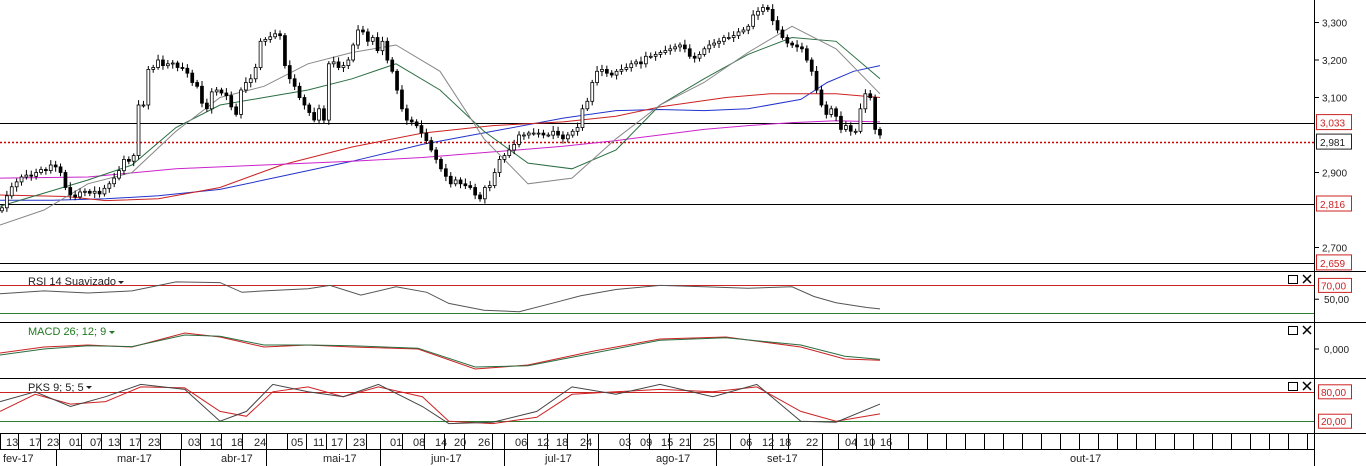  Describe the element at coordinates (1307, 279) in the screenshot. I see `rsi-close-icon` at that location.